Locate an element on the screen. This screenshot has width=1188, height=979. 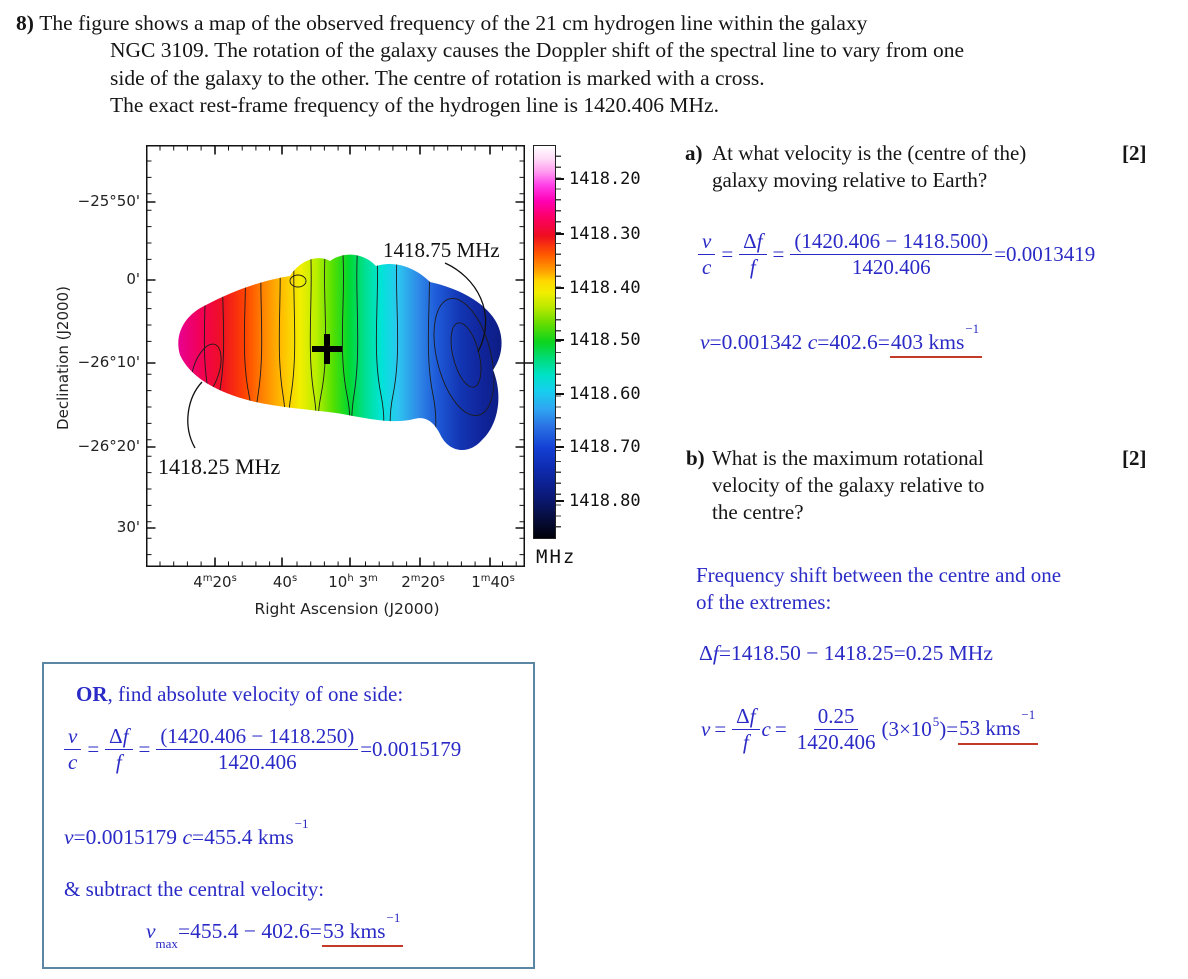
part-b-question-line-2: velocity of the galaxy relative to is located at coordinates (848, 485).